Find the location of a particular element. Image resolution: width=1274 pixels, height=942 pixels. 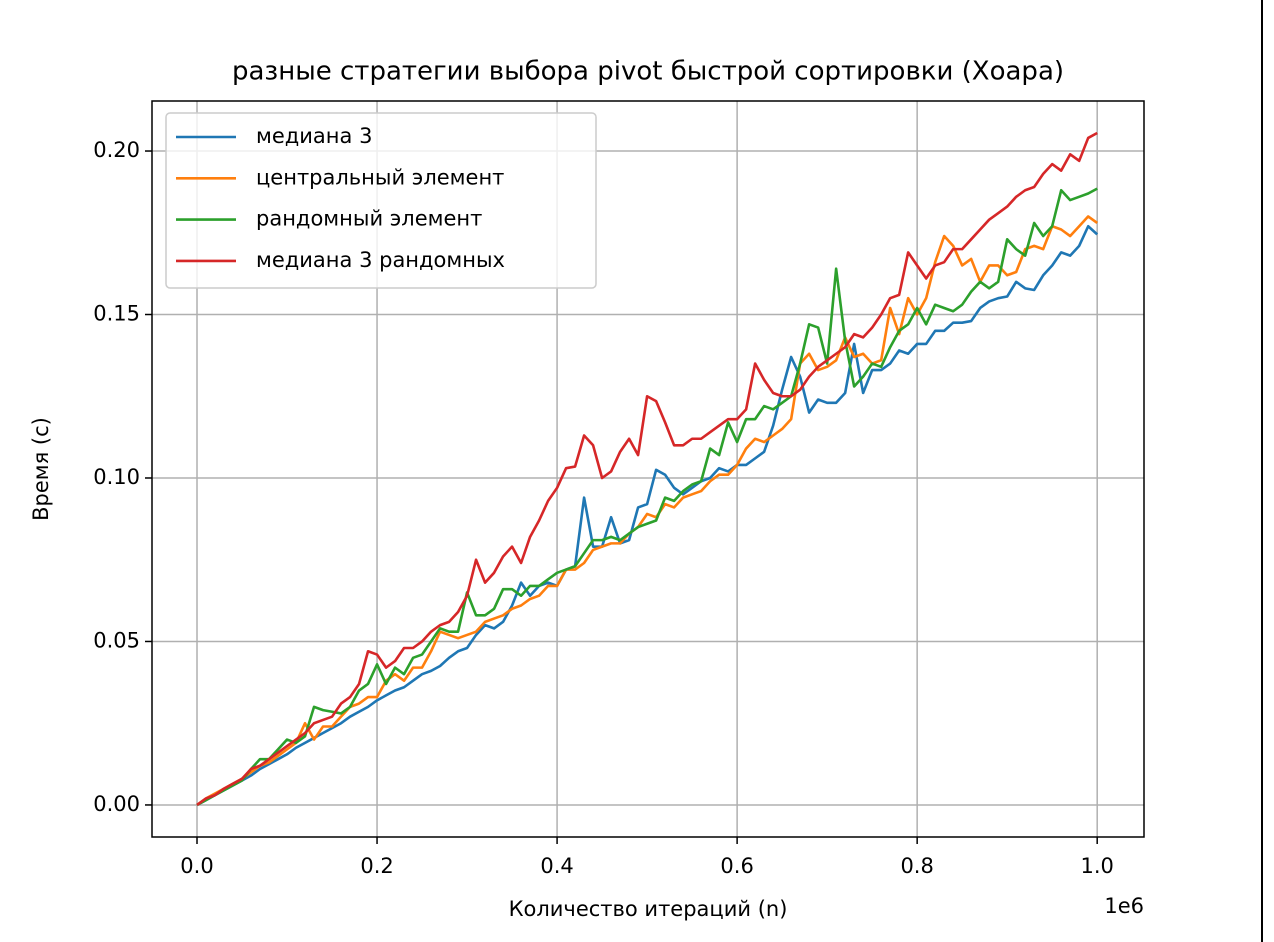

y-tick-label: 0.05 is located at coordinates (116, 640).